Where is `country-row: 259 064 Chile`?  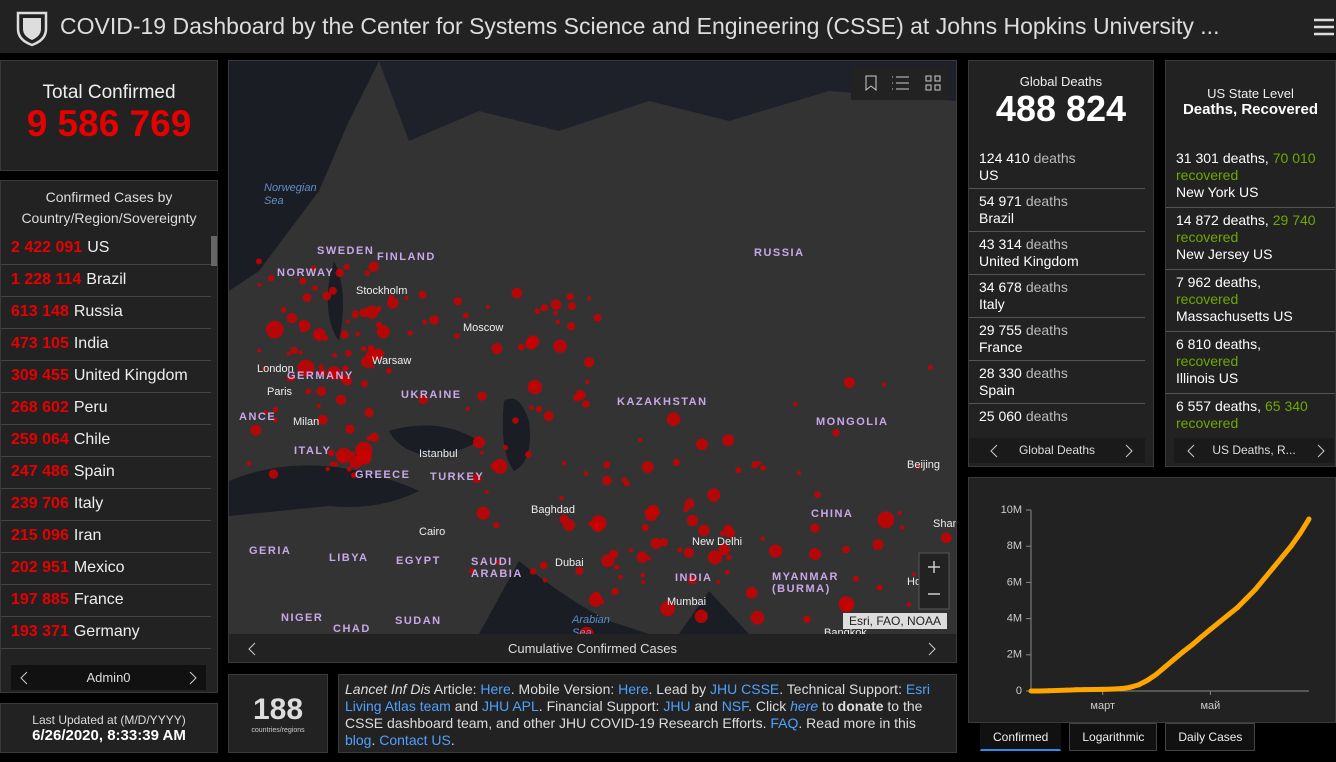
country-row: 259 064 Chile is located at coordinates (106, 441).